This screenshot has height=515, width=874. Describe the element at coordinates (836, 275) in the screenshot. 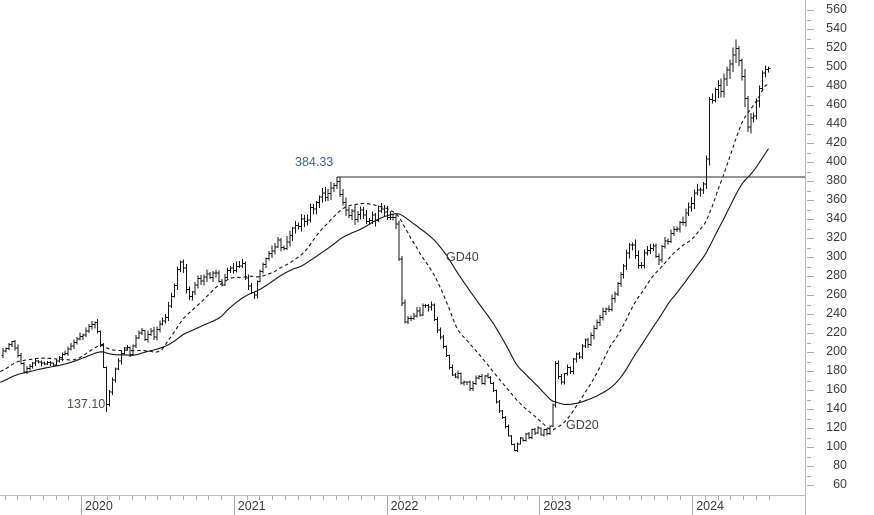

I see `y-tick-label: 280` at that location.